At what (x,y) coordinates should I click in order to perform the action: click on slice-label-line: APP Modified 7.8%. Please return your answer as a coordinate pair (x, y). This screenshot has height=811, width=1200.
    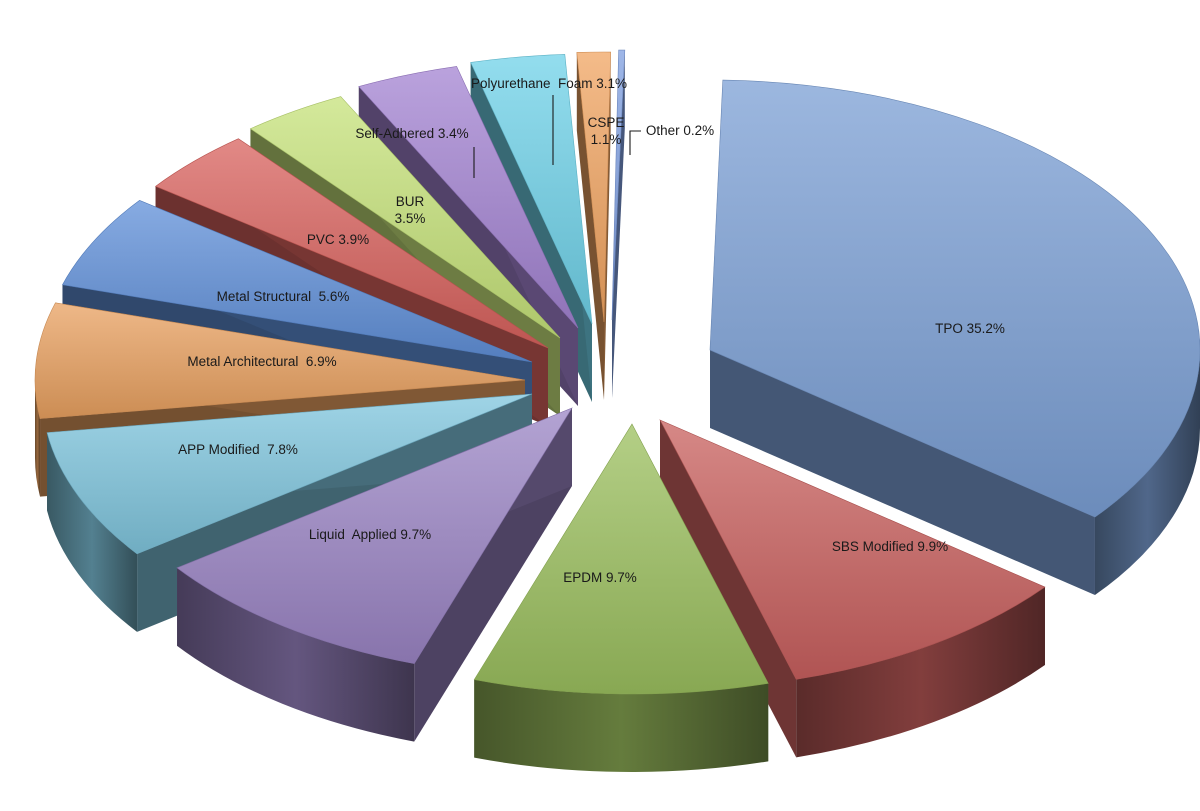
    Looking at the image, I should click on (238, 449).